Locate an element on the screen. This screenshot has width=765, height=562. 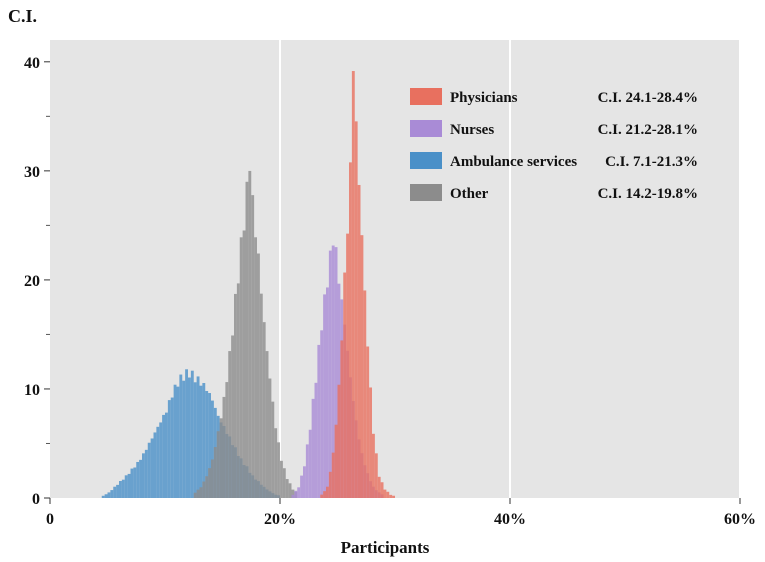
series-physicians is located at coordinates (357, 284).